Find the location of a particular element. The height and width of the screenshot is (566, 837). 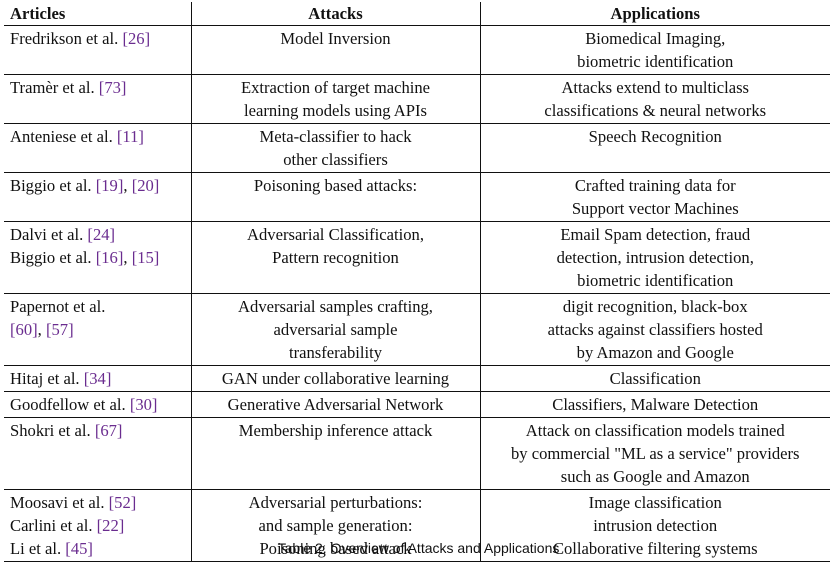

citation-link: [11] is located at coordinates (130, 136).